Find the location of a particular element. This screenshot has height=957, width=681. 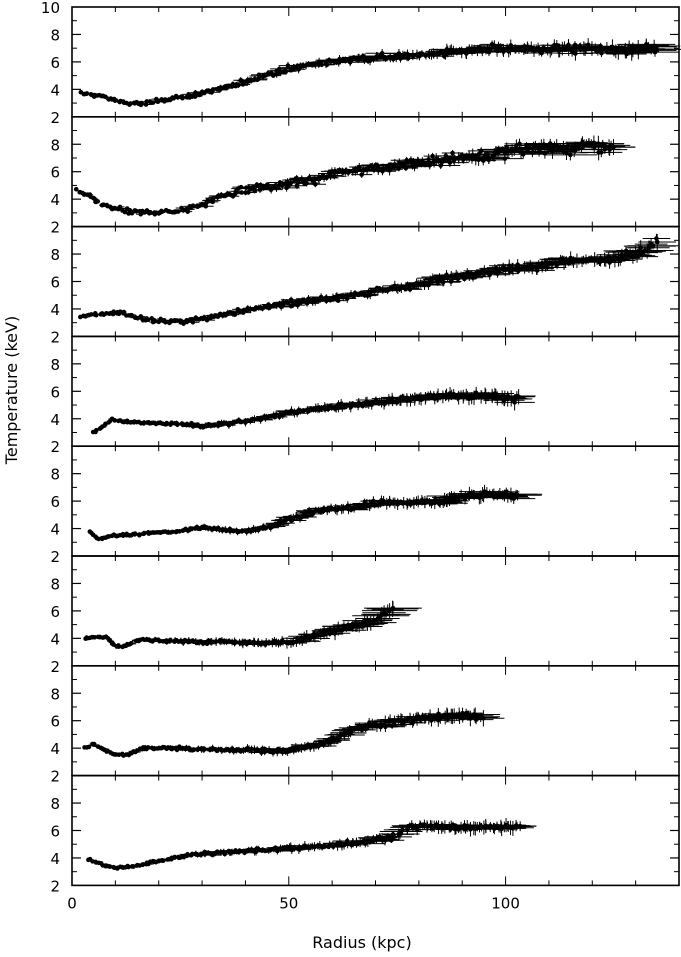

panel-2: 2 4 6 8 is located at coordinates (365, 176).